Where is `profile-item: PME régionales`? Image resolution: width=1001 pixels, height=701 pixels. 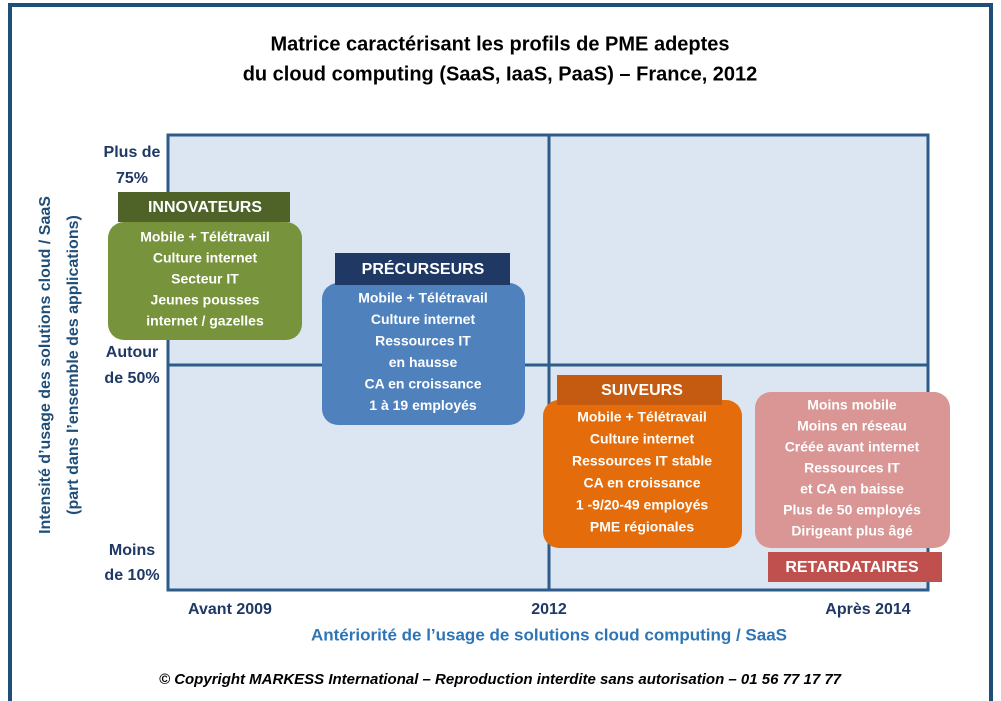 profile-item: PME régionales is located at coordinates (642, 527).